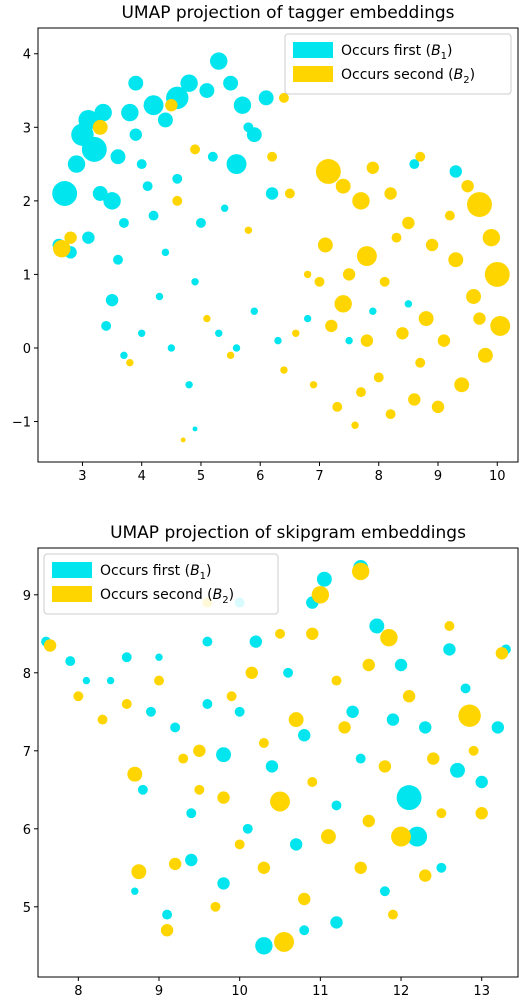 The width and height of the screenshot is (528, 1006). Describe the element at coordinates (397, 52) in the screenshot. I see `legend-label-first: Occurs first (B1)` at that location.